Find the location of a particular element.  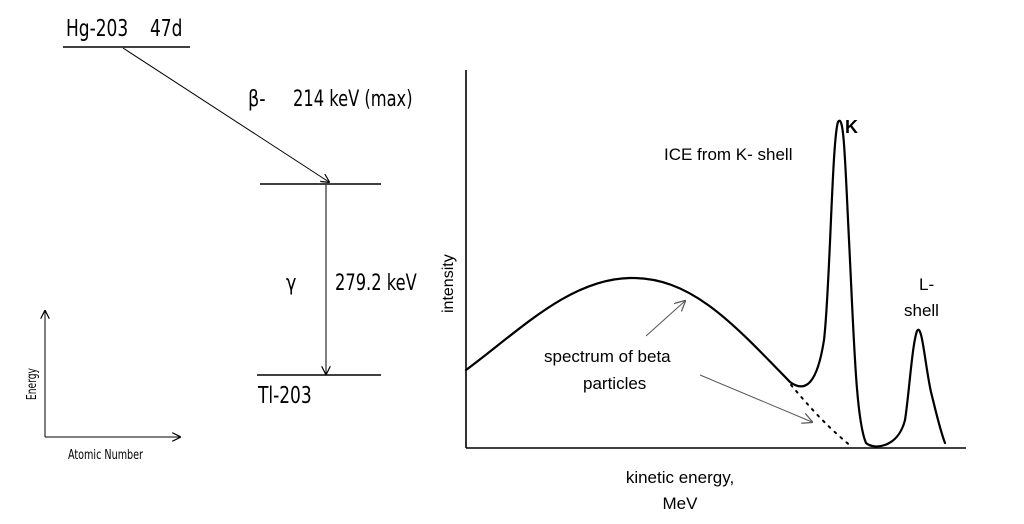

parent-label: Hg-203 is located at coordinates (97, 27).